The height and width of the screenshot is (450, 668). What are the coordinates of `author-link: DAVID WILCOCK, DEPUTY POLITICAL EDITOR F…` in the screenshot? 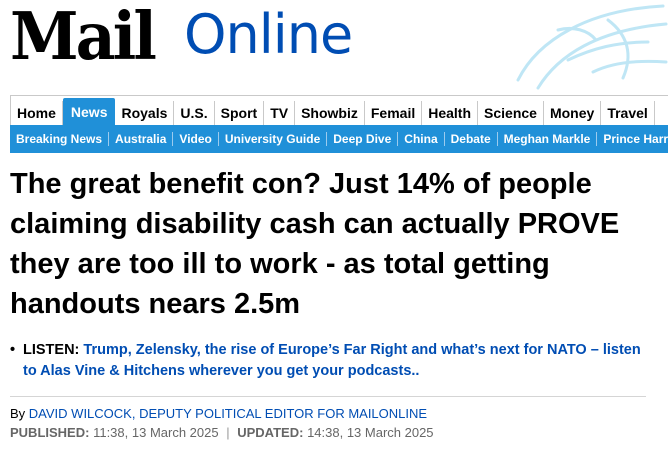 It's located at (228, 413).